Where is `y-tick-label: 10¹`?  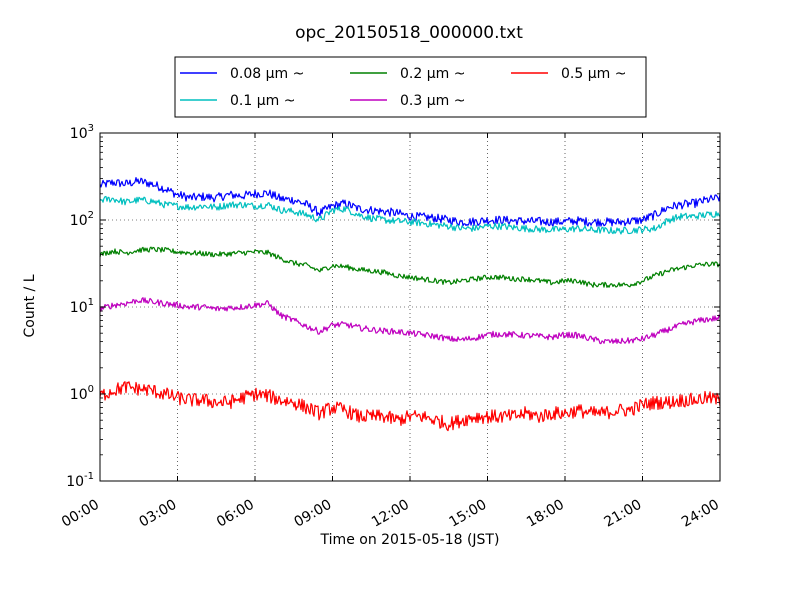 y-tick-label: 10¹ is located at coordinates (82, 306).